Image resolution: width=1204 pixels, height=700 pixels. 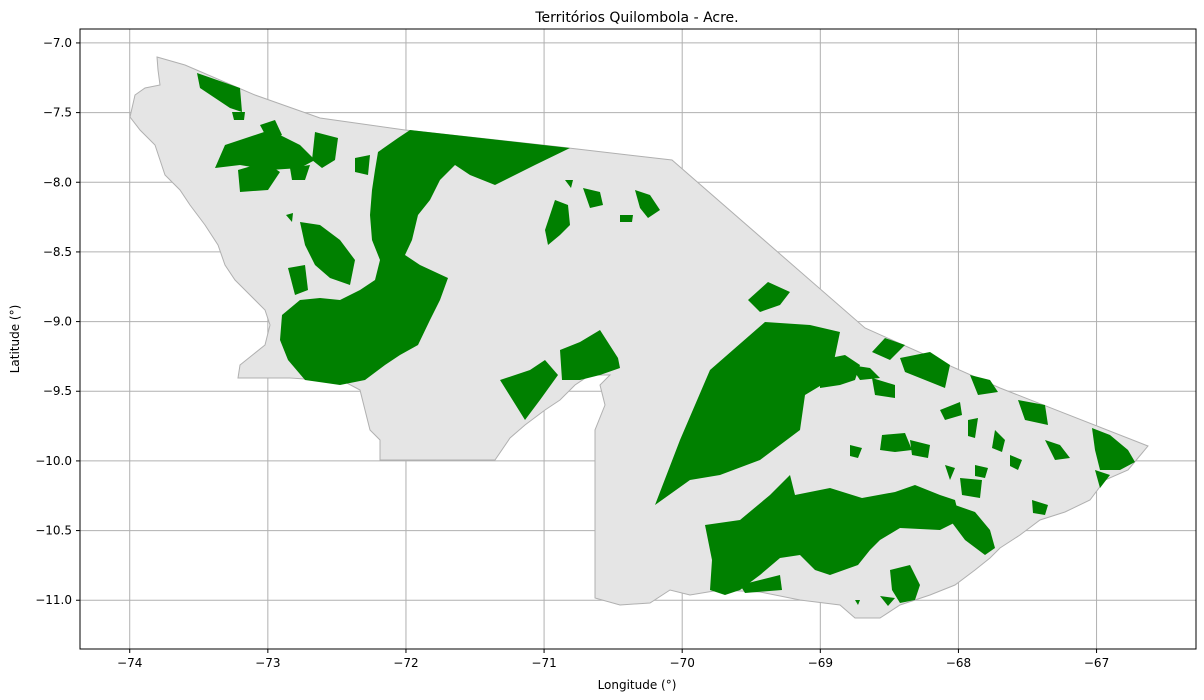 I want to click on x-tick-label: −69, so click(x=820, y=663).